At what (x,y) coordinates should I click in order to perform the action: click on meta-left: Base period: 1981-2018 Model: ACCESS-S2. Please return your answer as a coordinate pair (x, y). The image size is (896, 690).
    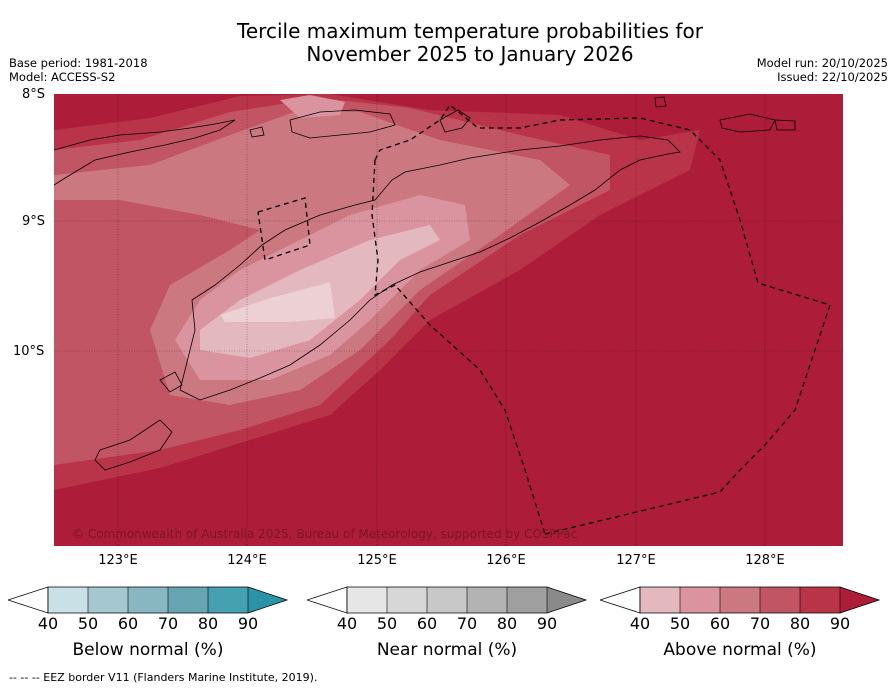
    Looking at the image, I should click on (78, 70).